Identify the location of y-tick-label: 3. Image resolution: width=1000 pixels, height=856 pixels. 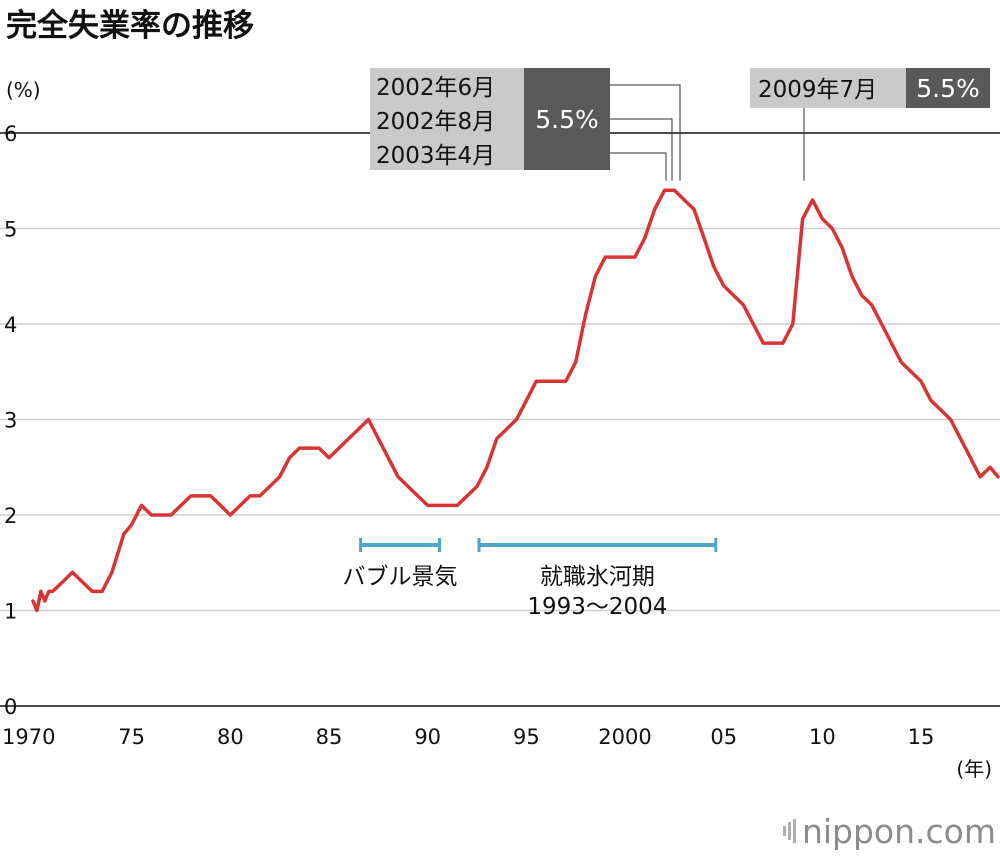
(10, 421).